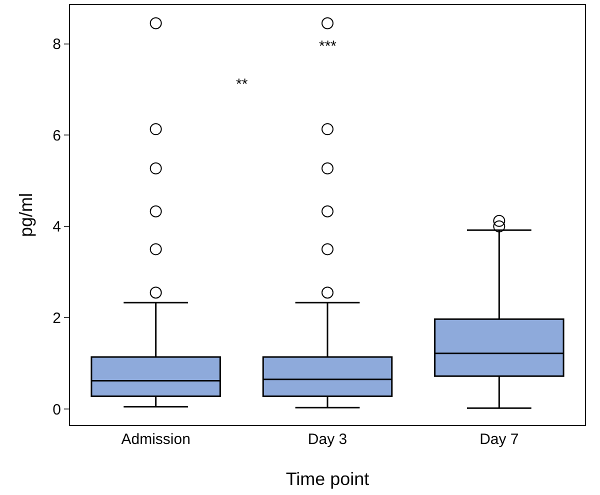  What do you see at coordinates (56, 409) in the screenshot?
I see `y-tick-label: 0` at bounding box center [56, 409].